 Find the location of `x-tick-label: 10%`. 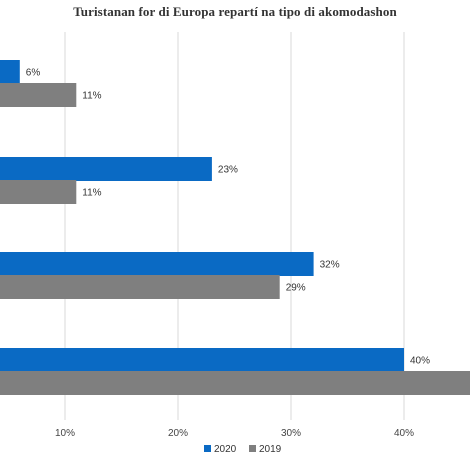

x-tick-label: 10% is located at coordinates (65, 433).